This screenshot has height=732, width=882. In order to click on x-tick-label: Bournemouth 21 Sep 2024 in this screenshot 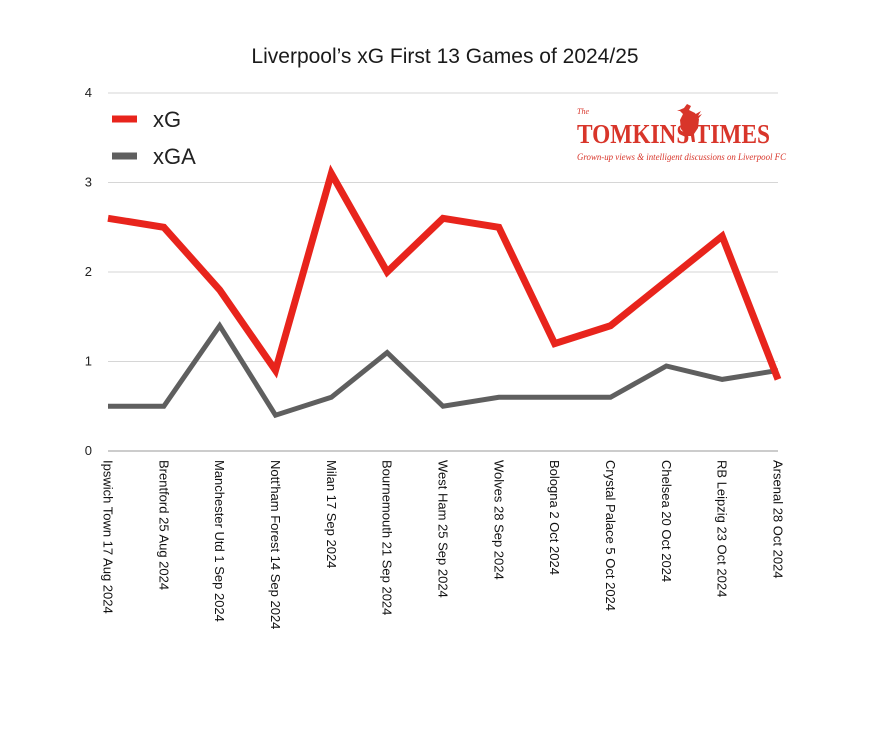, I will do `click(387, 537)`.